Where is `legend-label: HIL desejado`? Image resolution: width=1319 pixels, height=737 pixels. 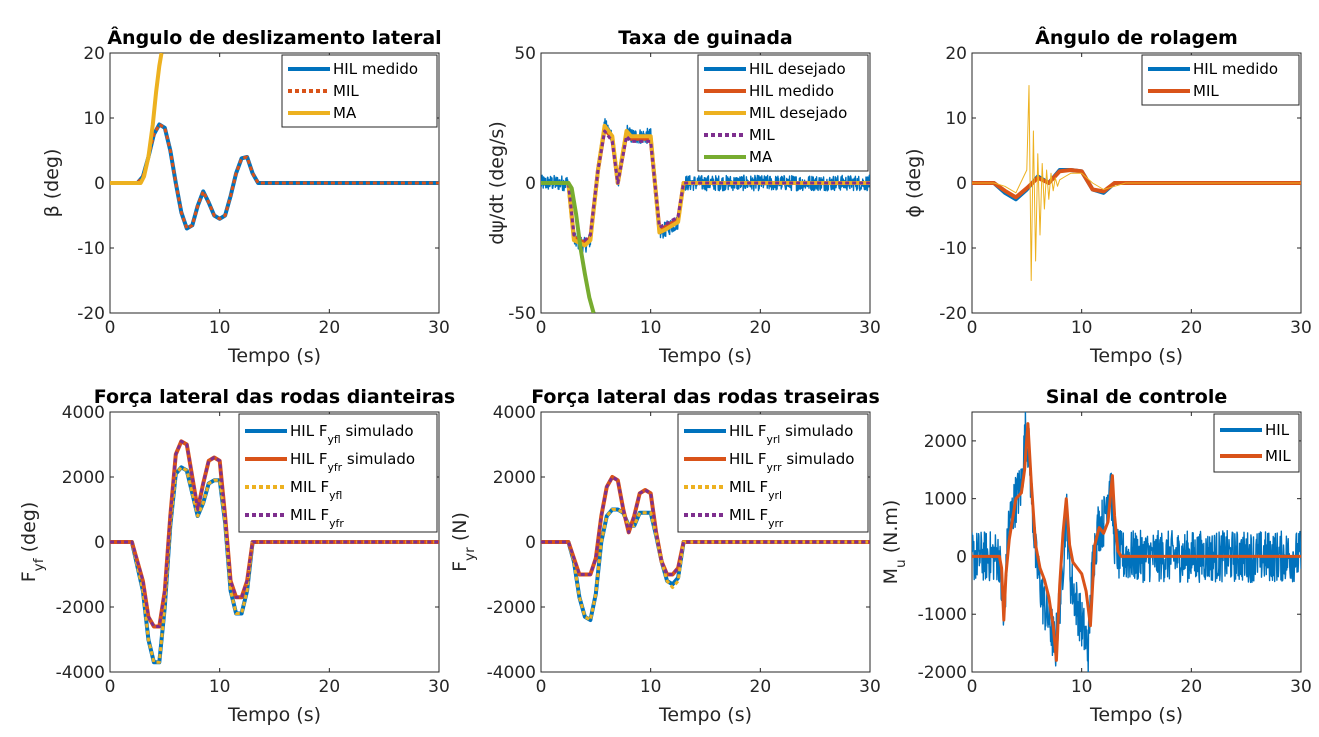 legend-label: HIL desejado is located at coordinates (797, 69).